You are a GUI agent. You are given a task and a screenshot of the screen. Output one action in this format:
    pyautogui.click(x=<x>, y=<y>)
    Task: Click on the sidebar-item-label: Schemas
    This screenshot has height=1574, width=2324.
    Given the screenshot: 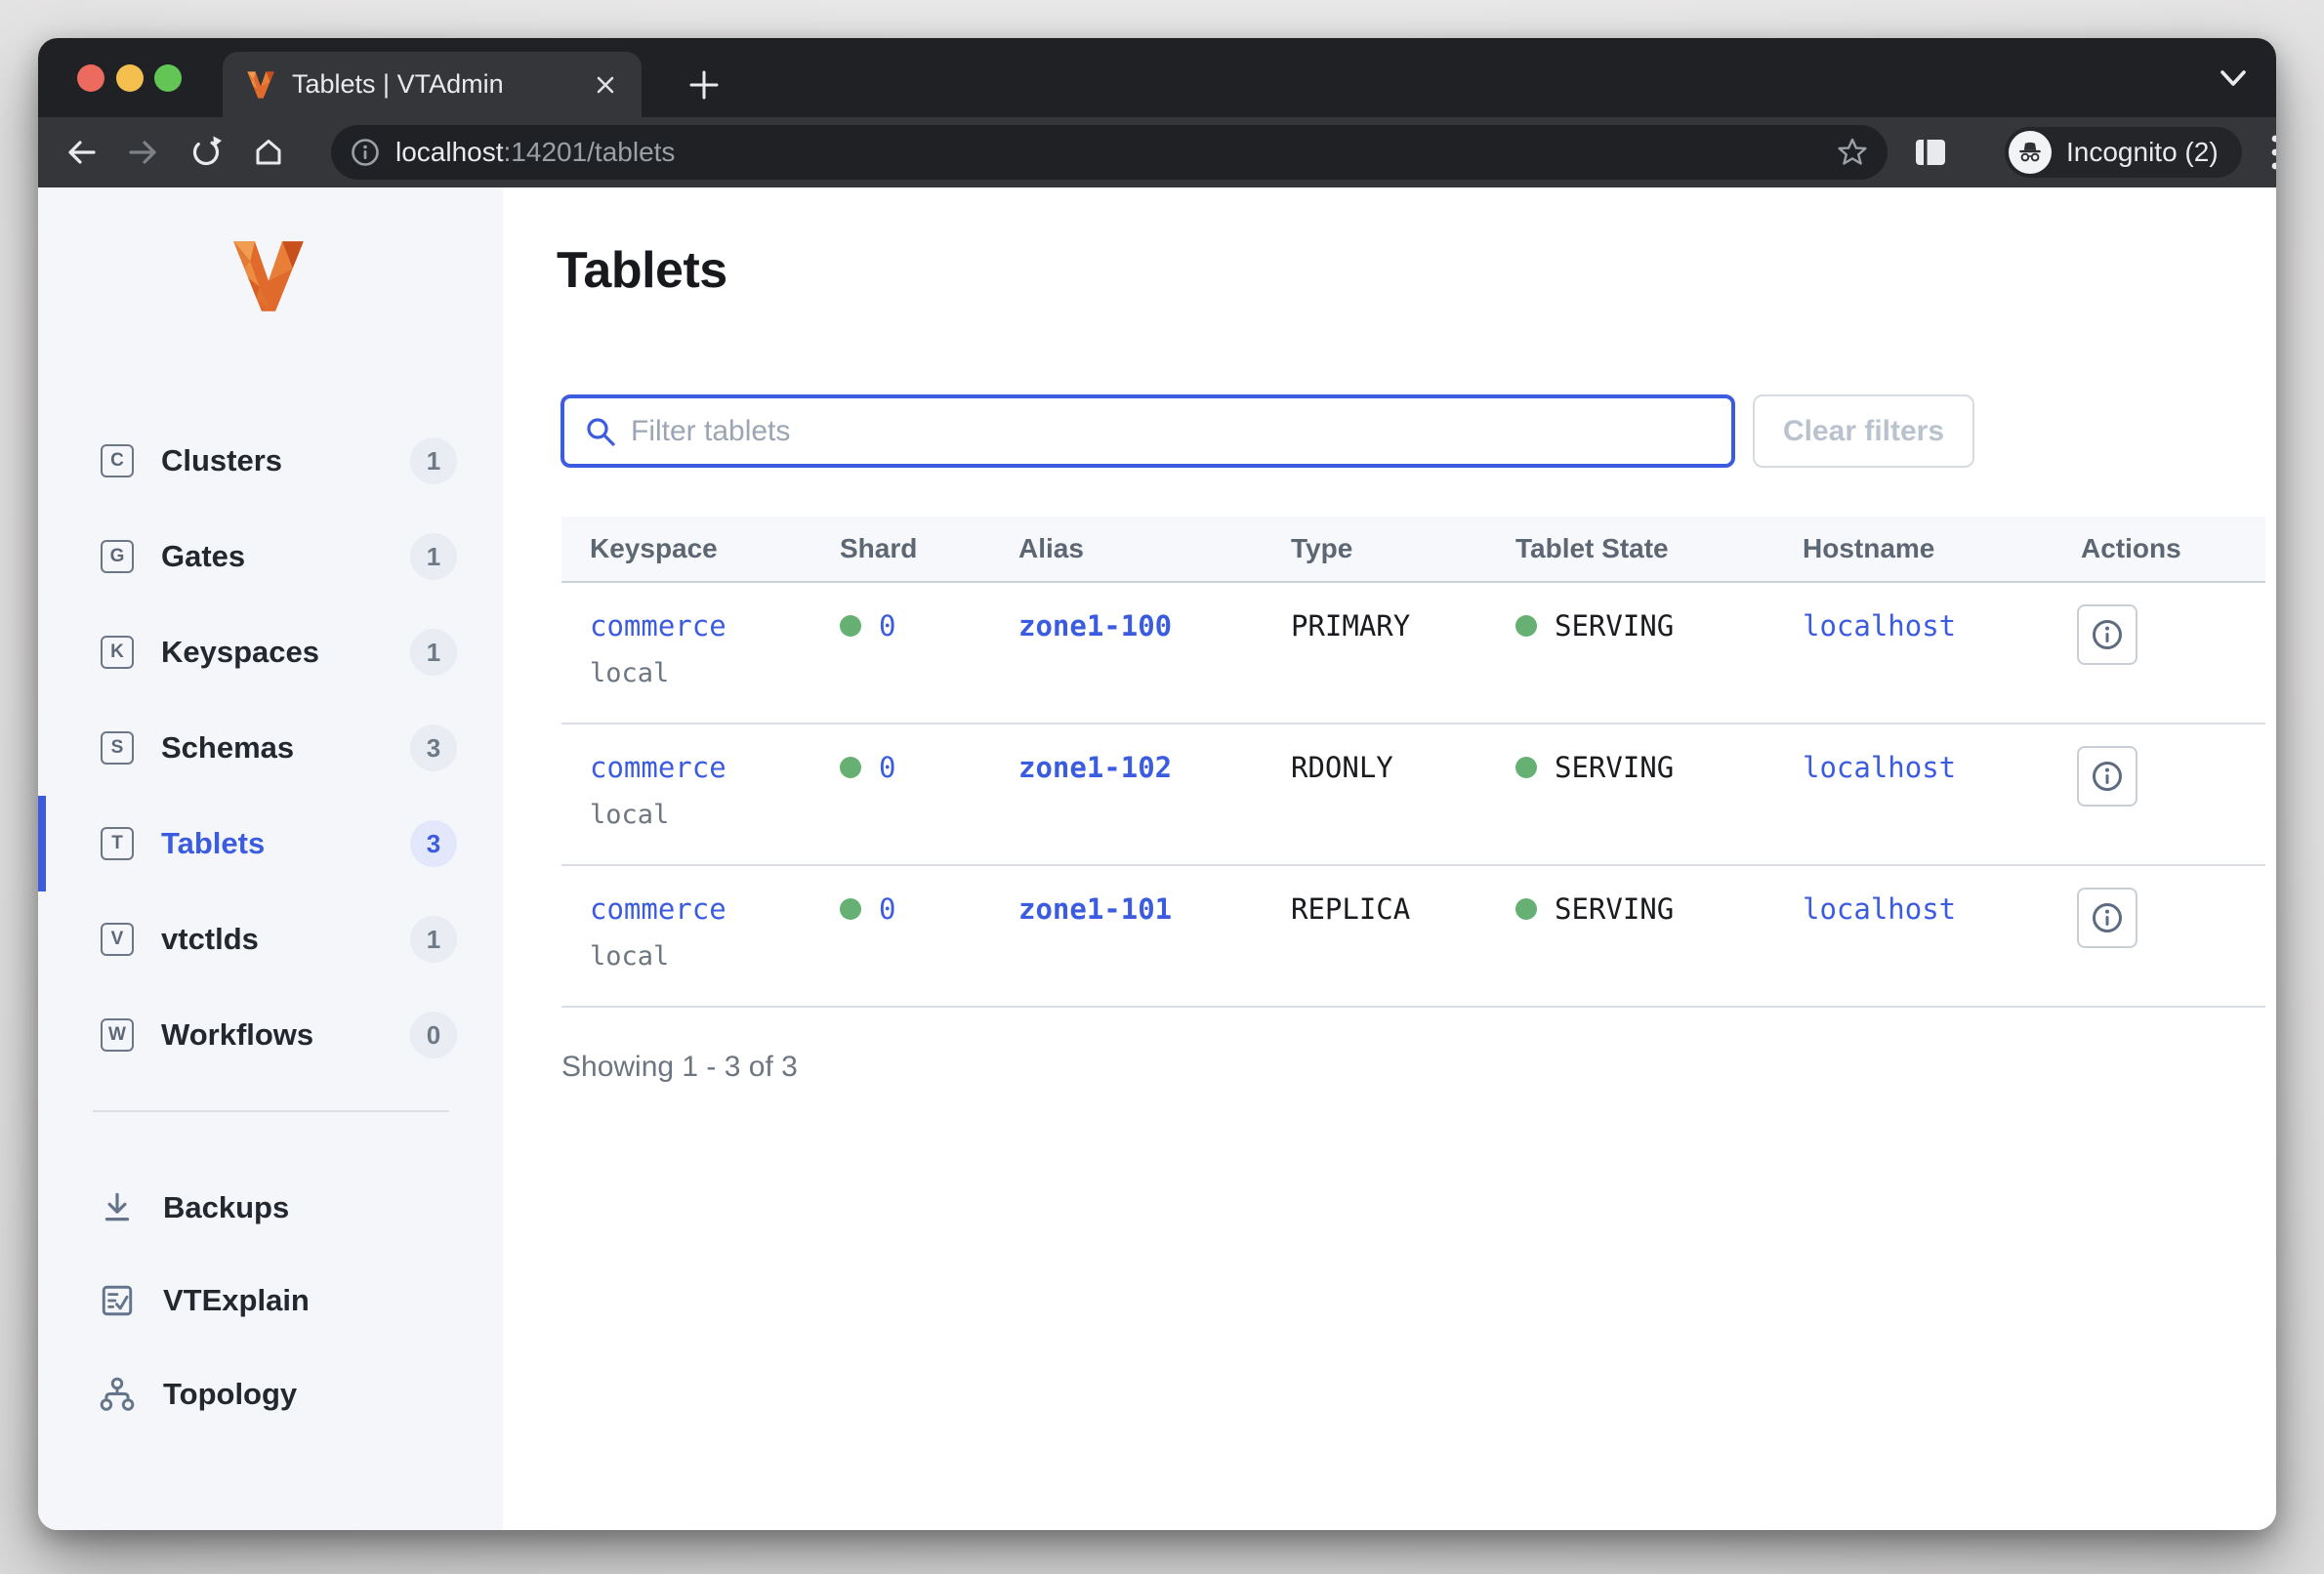 What is the action you would take?
    pyautogui.click(x=228, y=748)
    